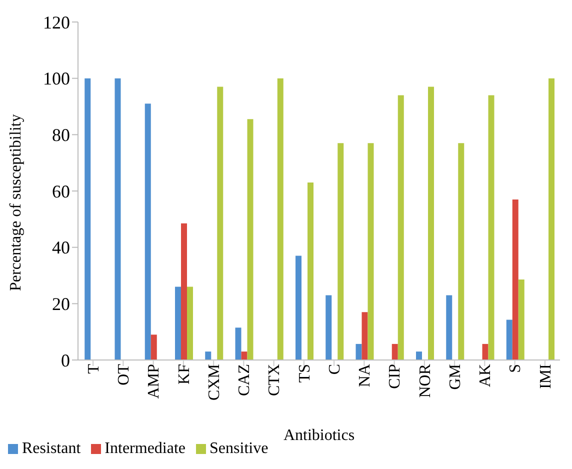  I want to click on x-tick-label: AK, so click(485, 376).